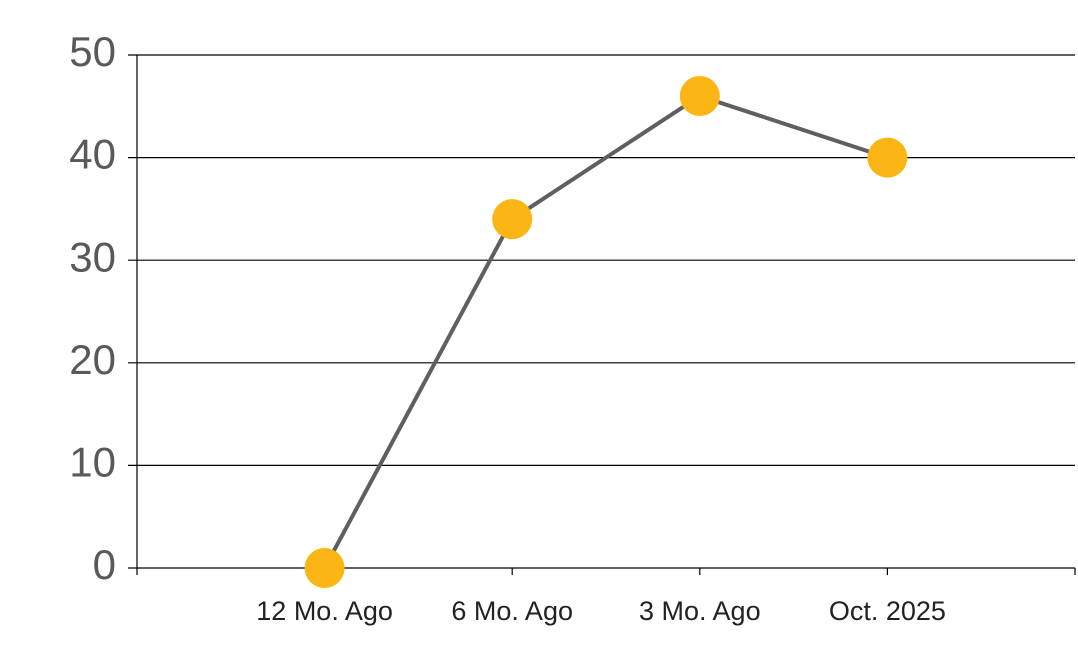  I want to click on y-tick-label: 40, so click(92, 154).